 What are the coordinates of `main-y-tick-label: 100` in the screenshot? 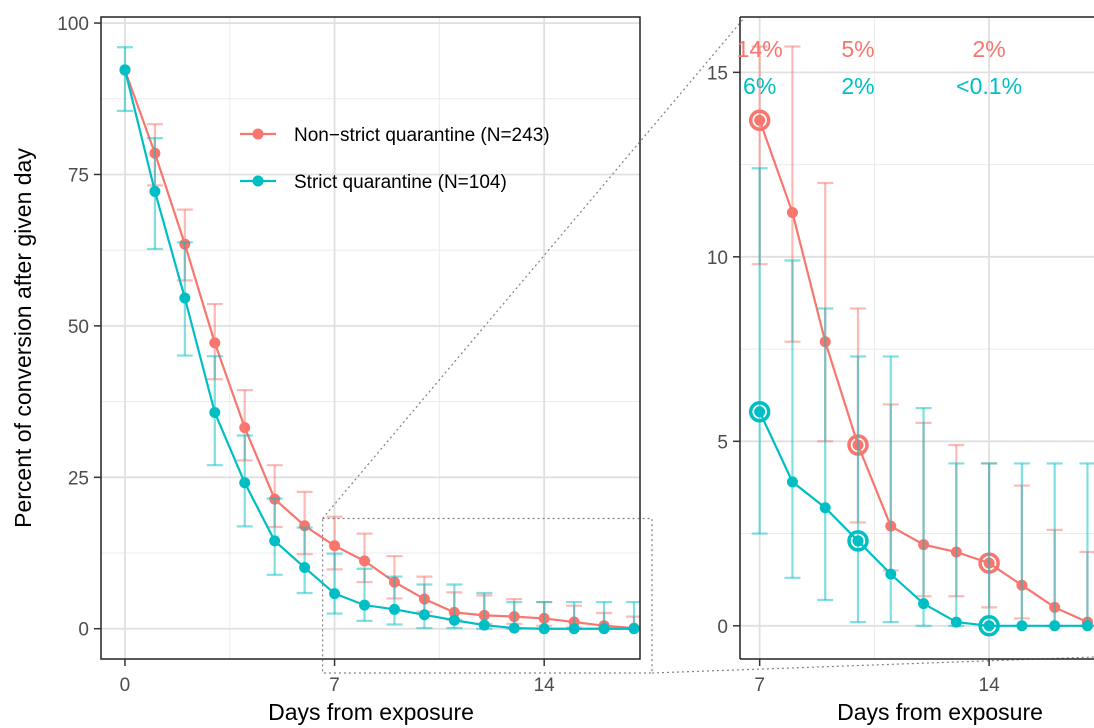 It's located at (73, 24).